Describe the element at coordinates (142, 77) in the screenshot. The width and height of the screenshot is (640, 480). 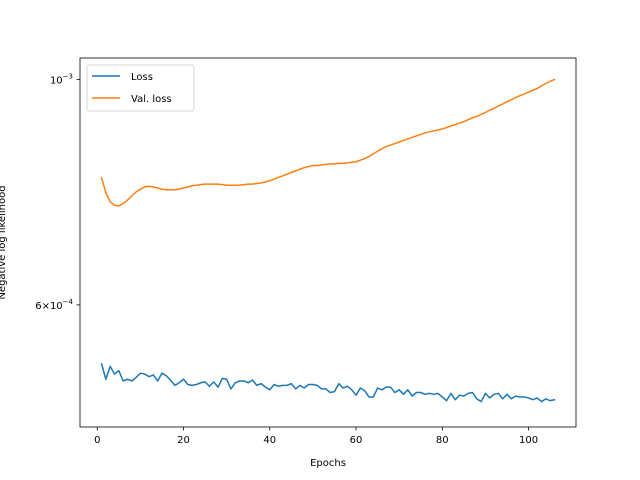
I see `legend-label-0: Loss` at that location.